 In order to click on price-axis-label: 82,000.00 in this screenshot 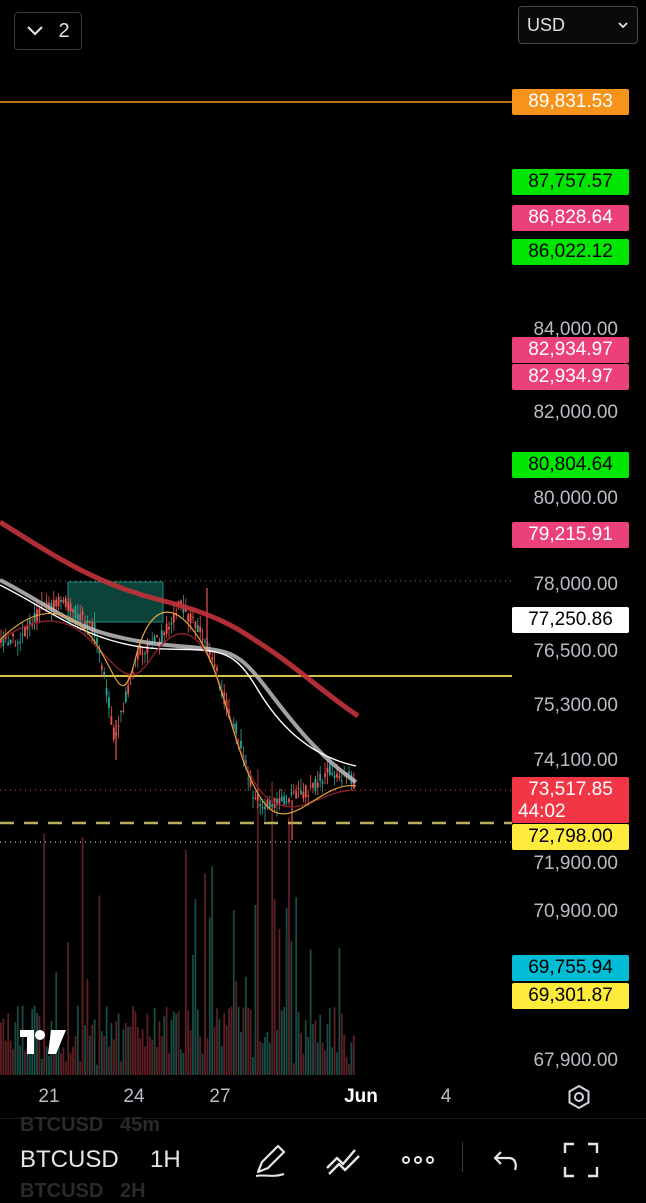, I will do `click(575, 412)`.